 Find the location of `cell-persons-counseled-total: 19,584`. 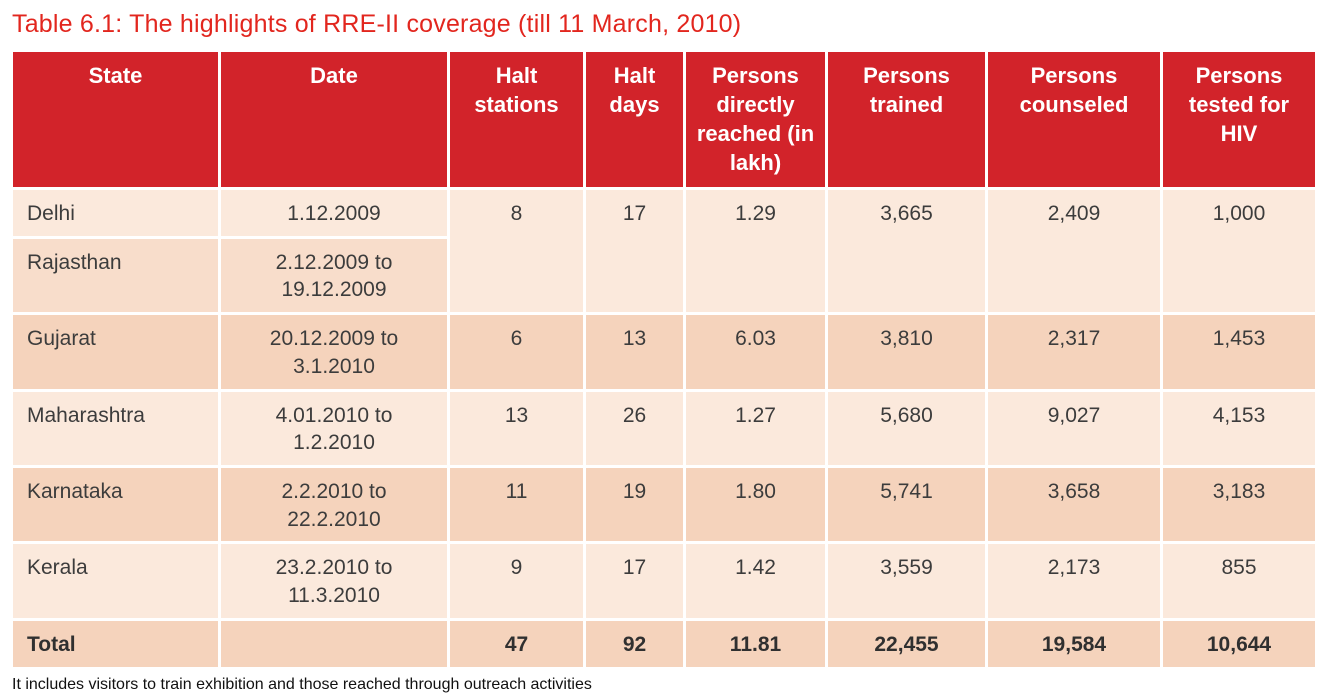

cell-persons-counseled-total: 19,584 is located at coordinates (1074, 643).